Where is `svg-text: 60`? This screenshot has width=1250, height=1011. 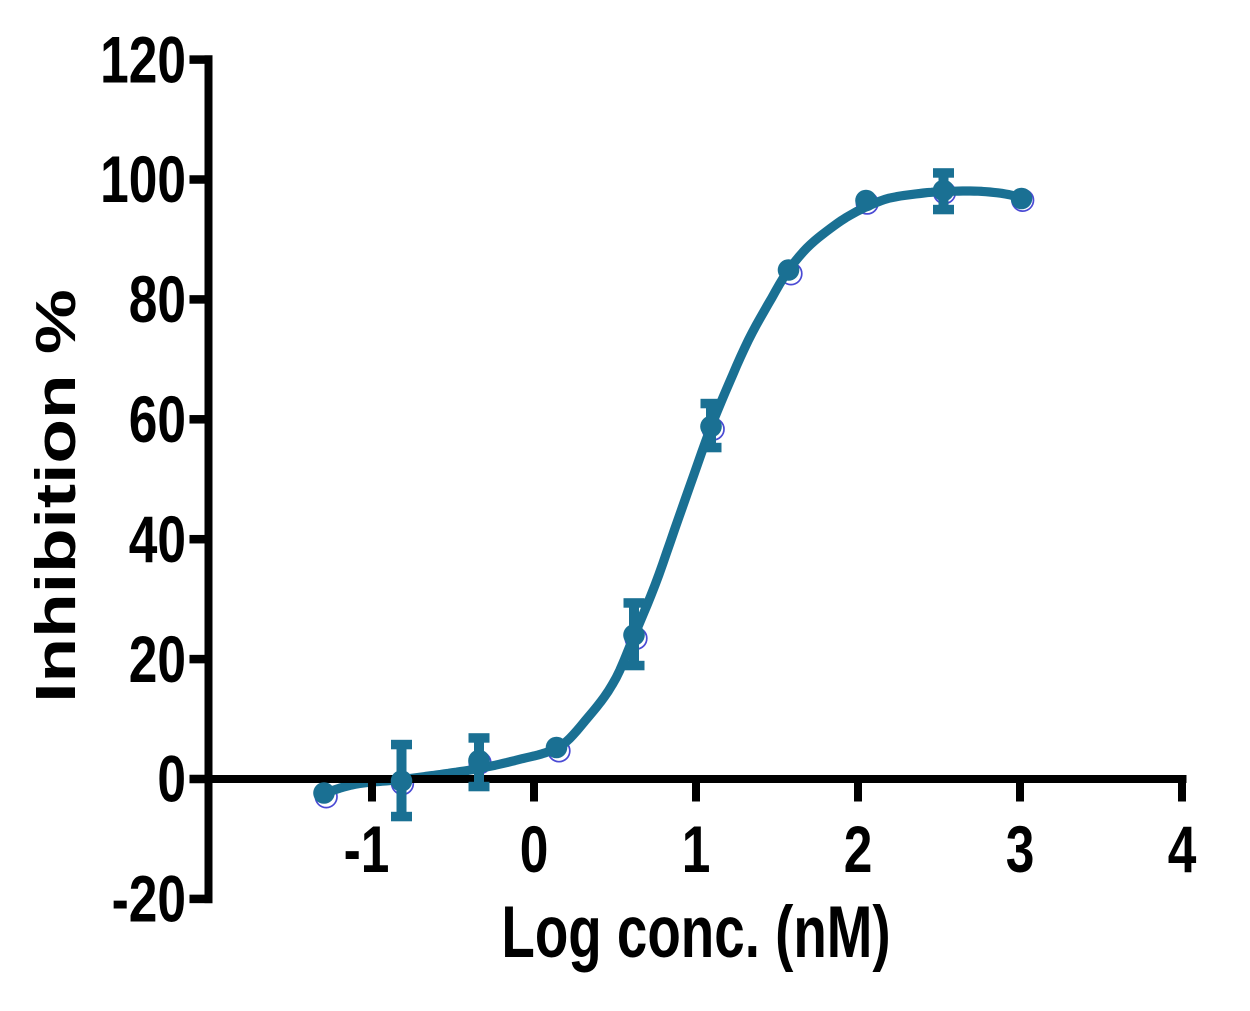
svg-text: 60 is located at coordinates (157, 419).